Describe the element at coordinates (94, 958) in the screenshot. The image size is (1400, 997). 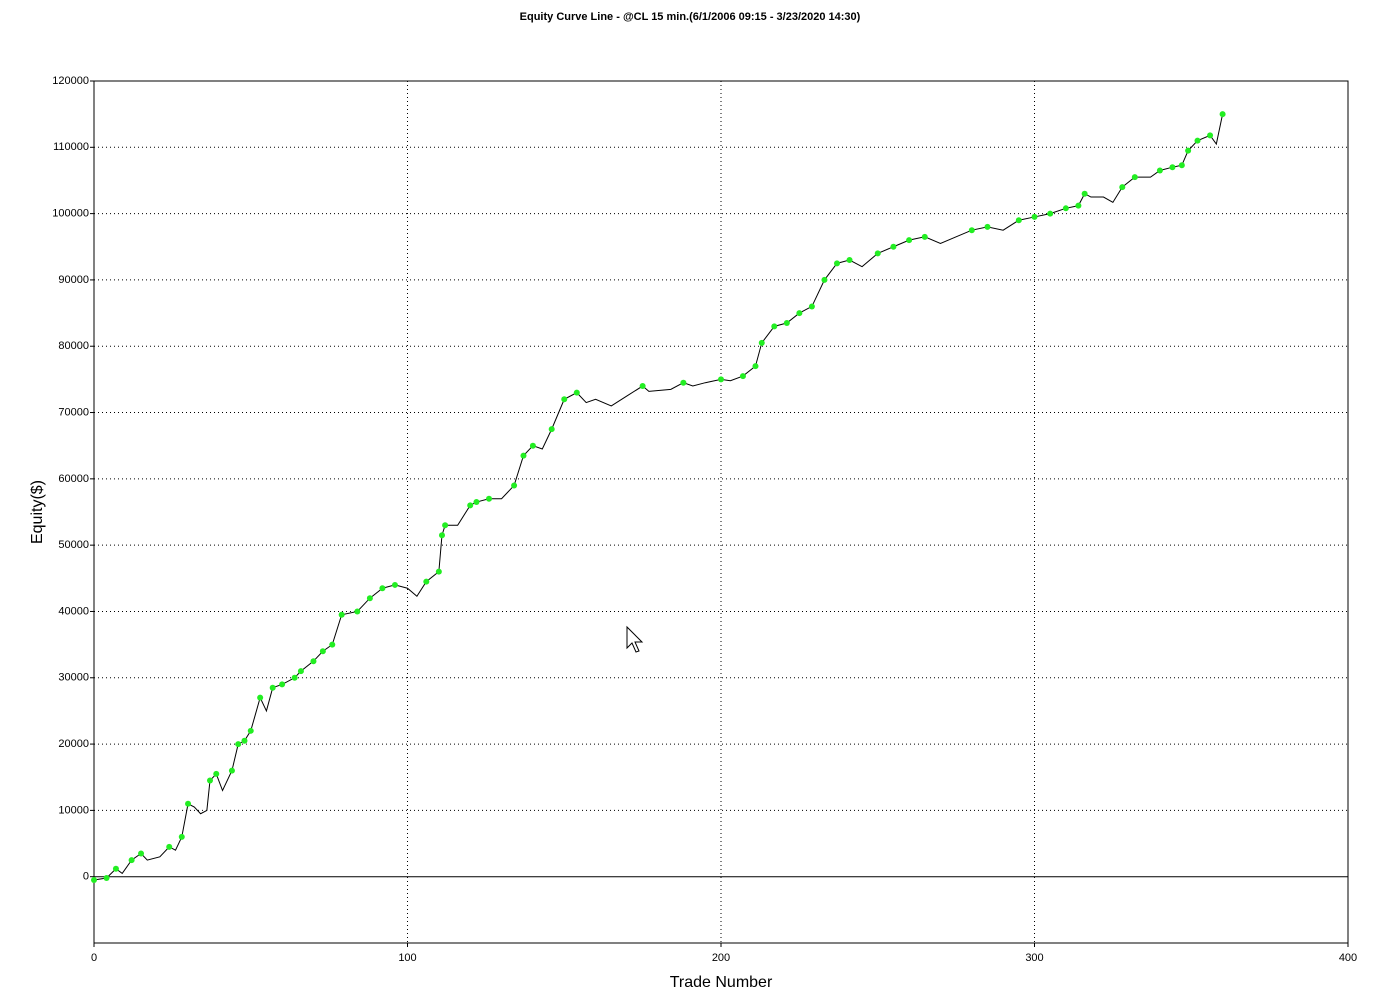
I see `x-tick-label: 0` at that location.